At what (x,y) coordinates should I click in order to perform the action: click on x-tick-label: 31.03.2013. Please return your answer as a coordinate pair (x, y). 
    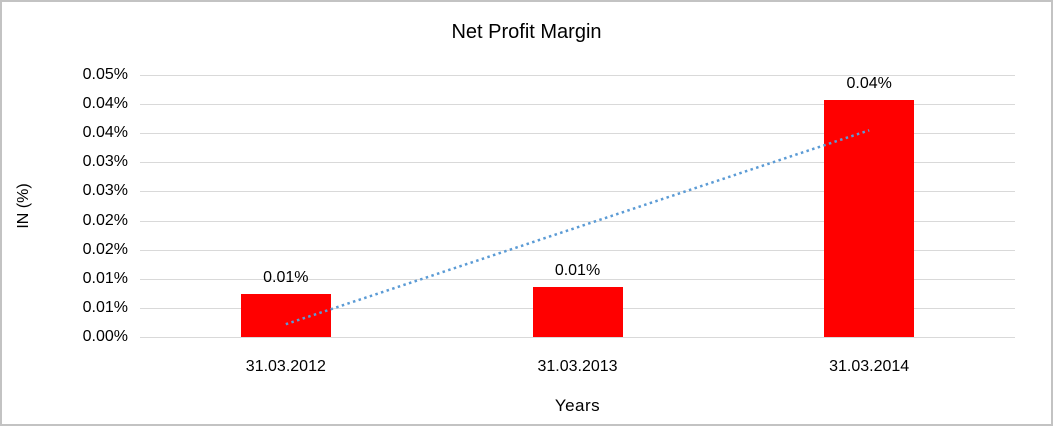
    Looking at the image, I should click on (577, 366).